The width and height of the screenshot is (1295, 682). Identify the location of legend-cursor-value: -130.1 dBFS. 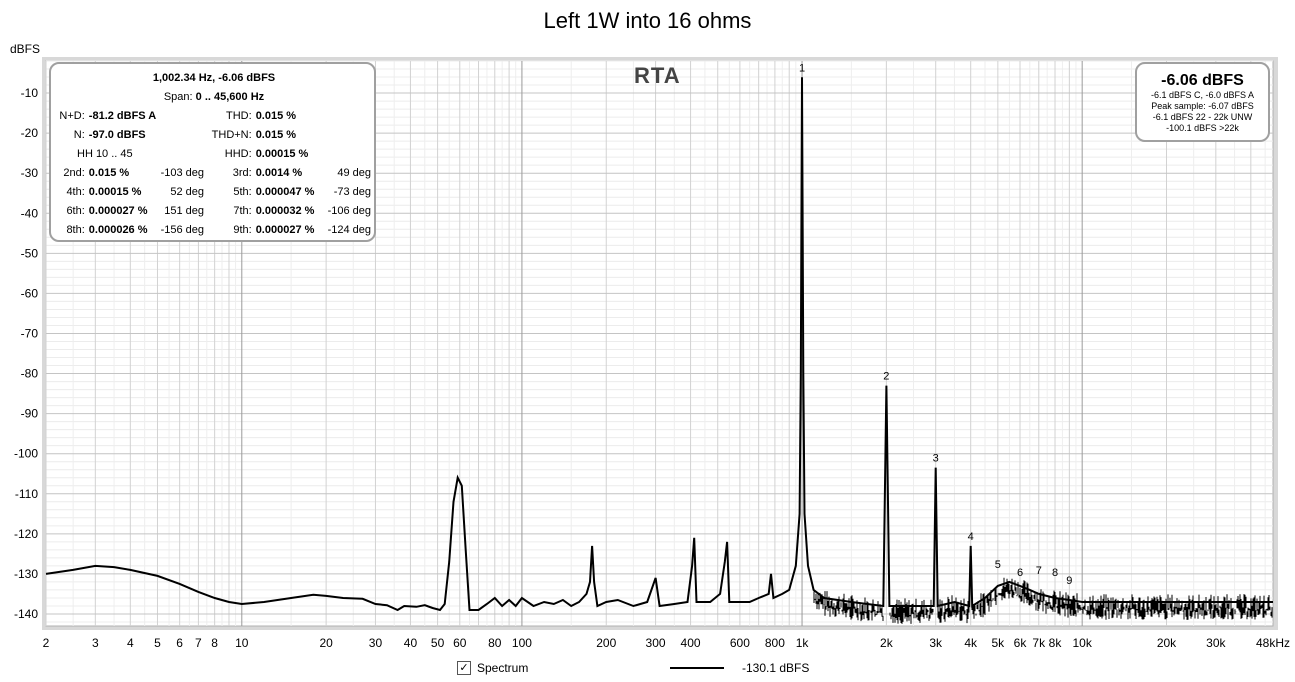
(776, 668).